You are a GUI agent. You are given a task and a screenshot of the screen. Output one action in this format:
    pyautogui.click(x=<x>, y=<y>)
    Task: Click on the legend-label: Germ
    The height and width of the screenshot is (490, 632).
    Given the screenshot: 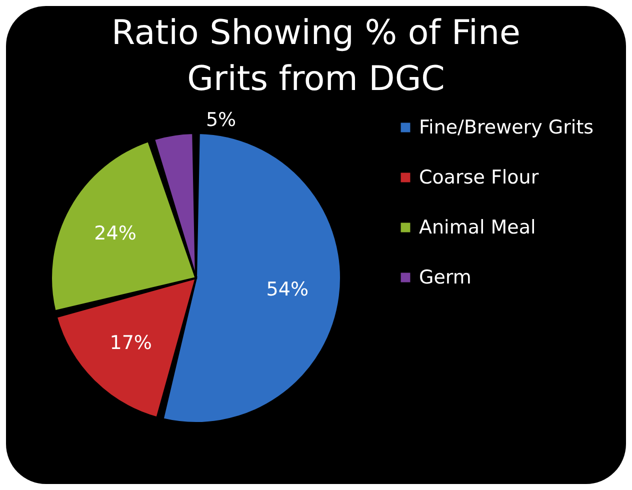 What is the action you would take?
    pyautogui.click(x=445, y=277)
    